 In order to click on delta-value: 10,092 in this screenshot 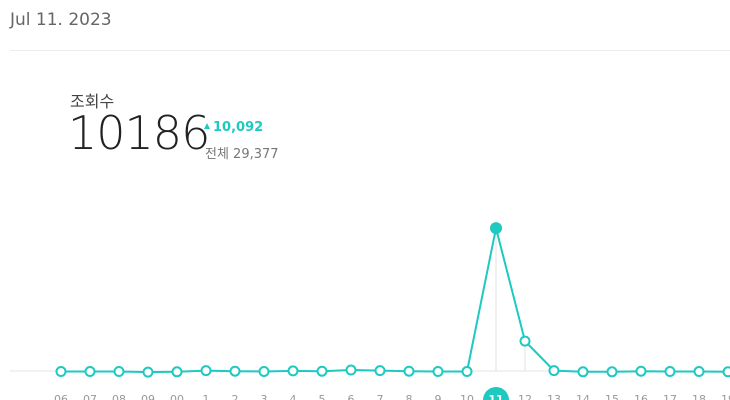, I will do `click(238, 127)`.